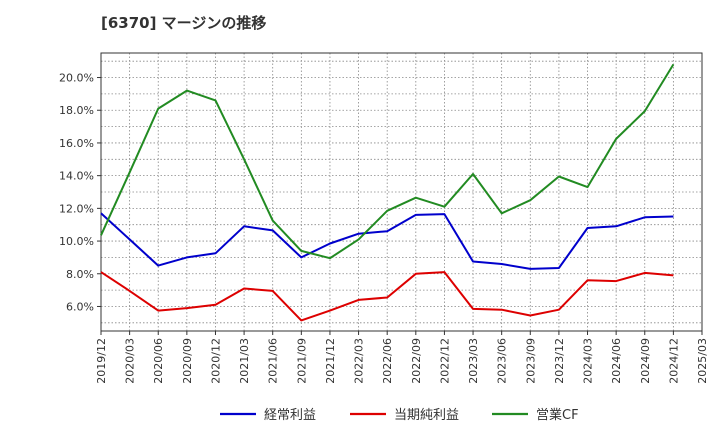  I want to click on y-tick-label: 12.0%, so click(76, 208).